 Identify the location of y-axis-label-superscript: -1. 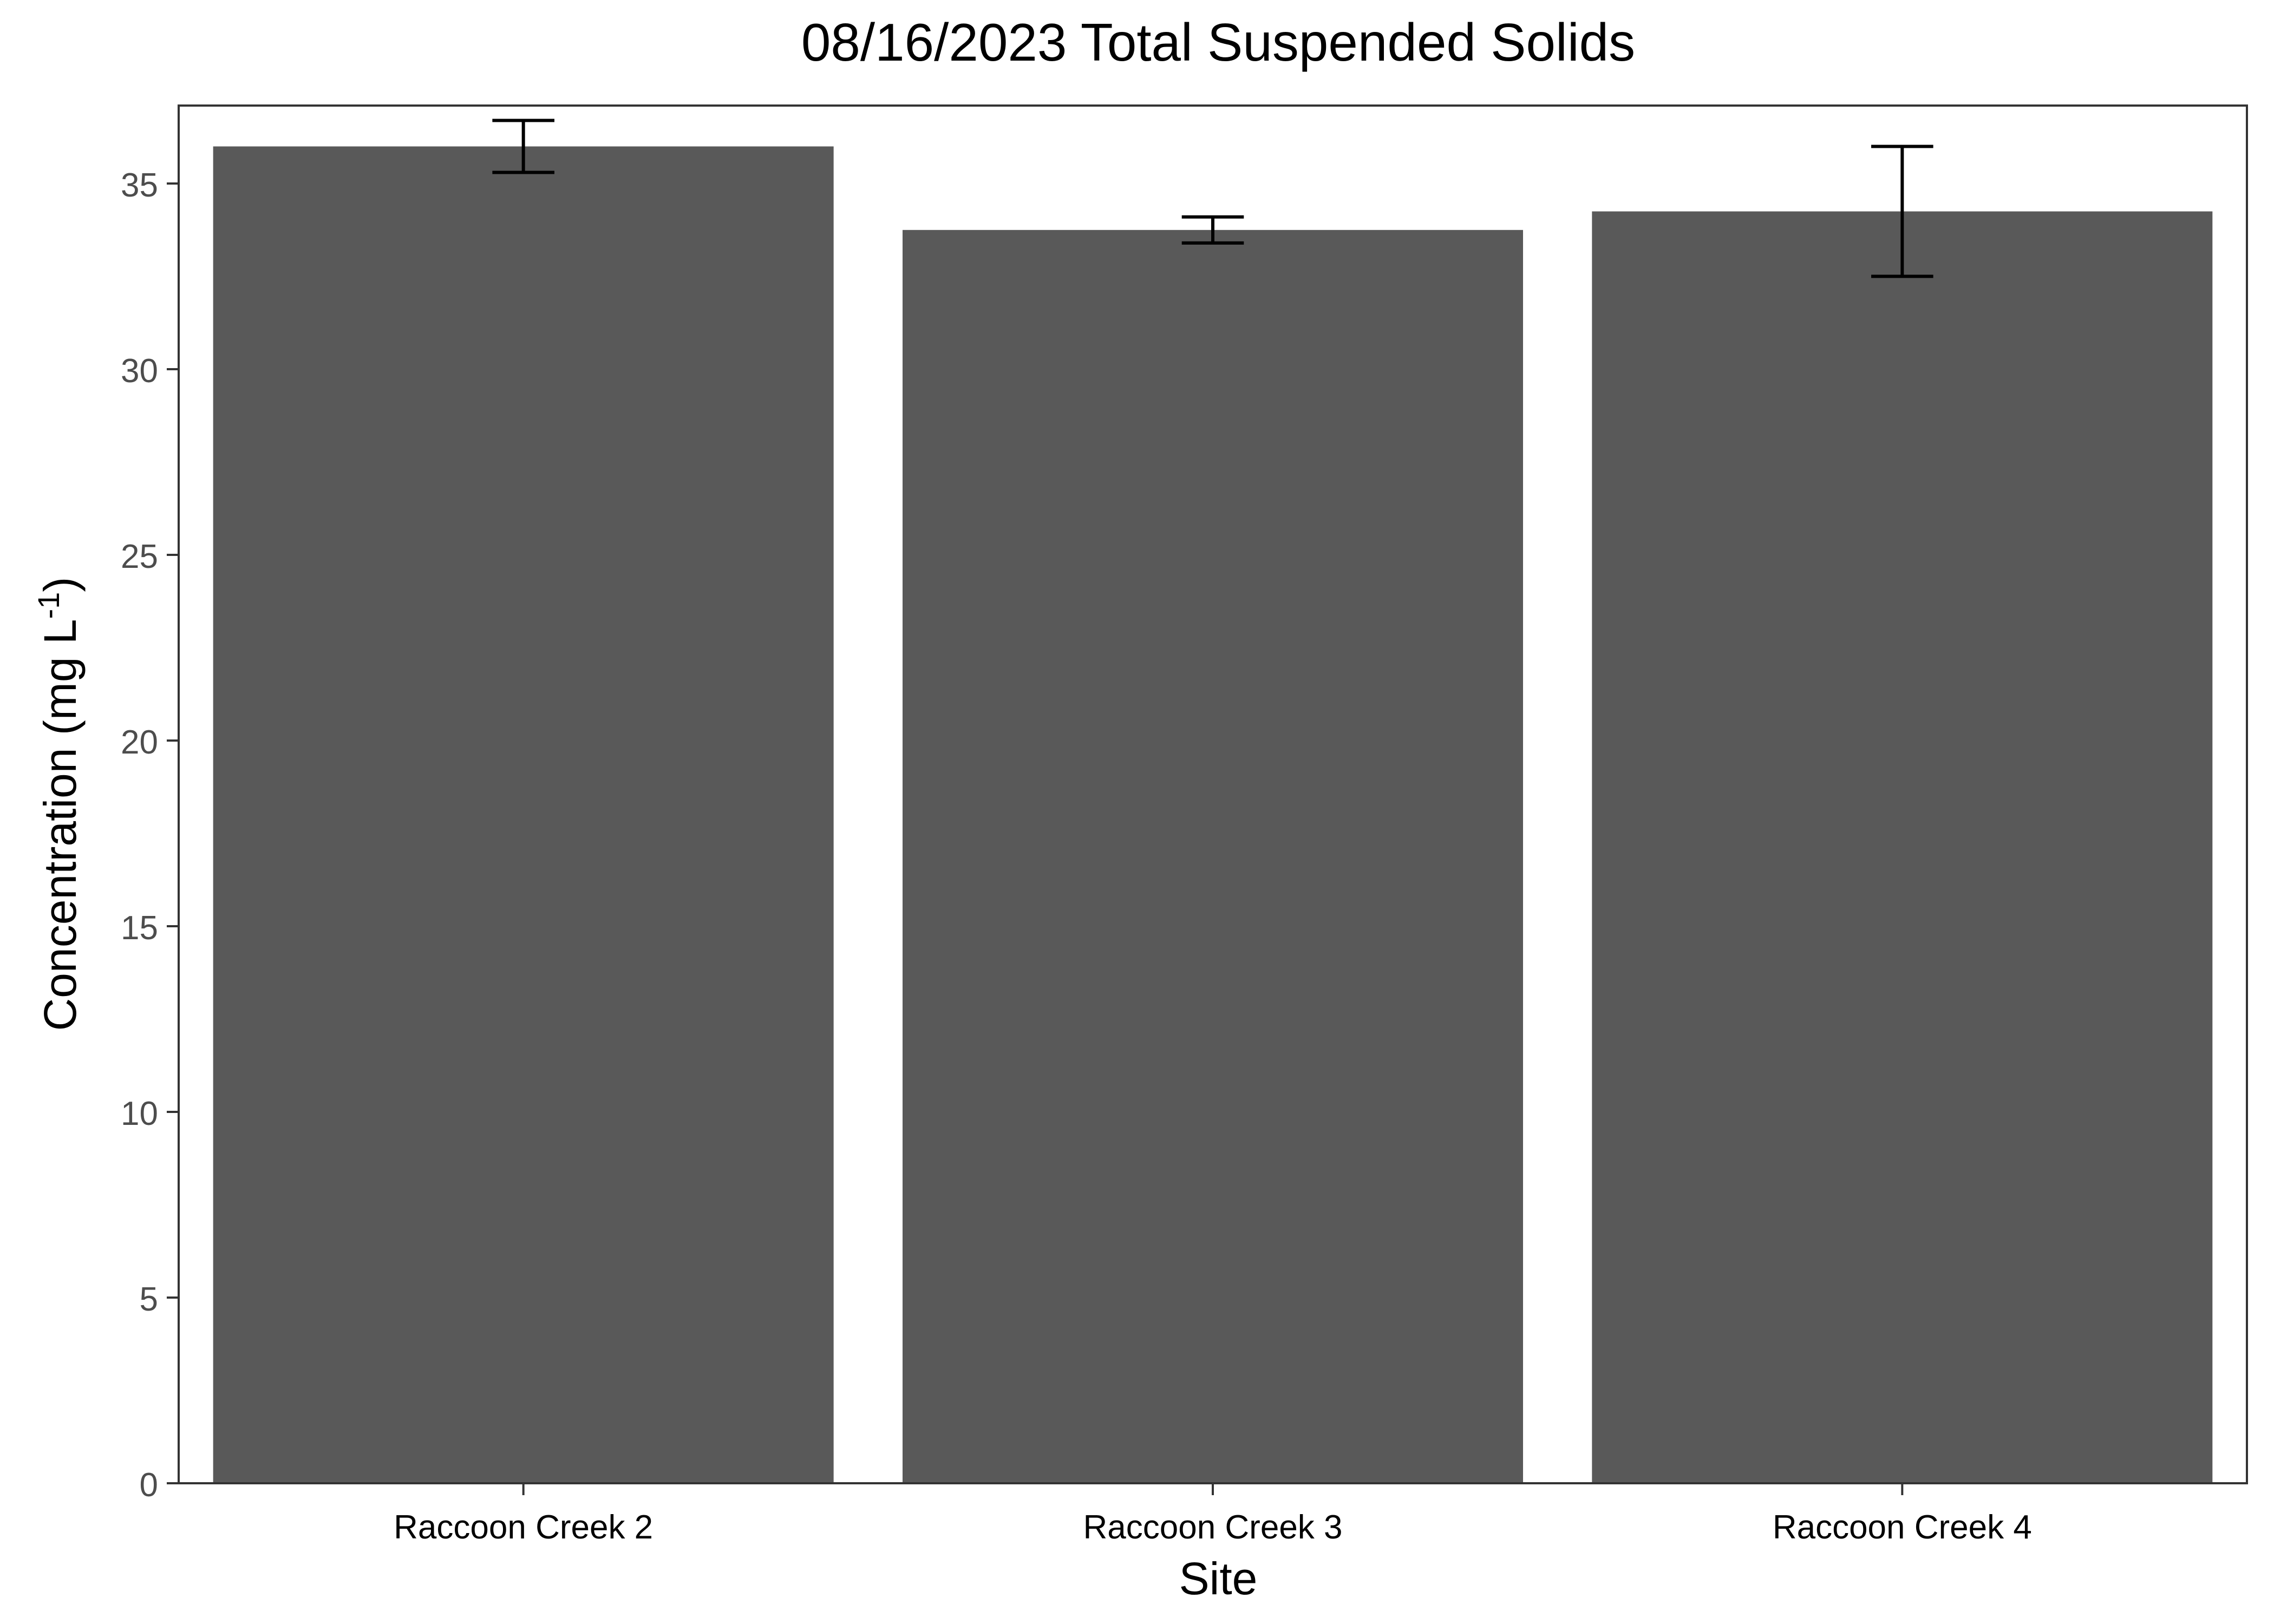
(48, 605).